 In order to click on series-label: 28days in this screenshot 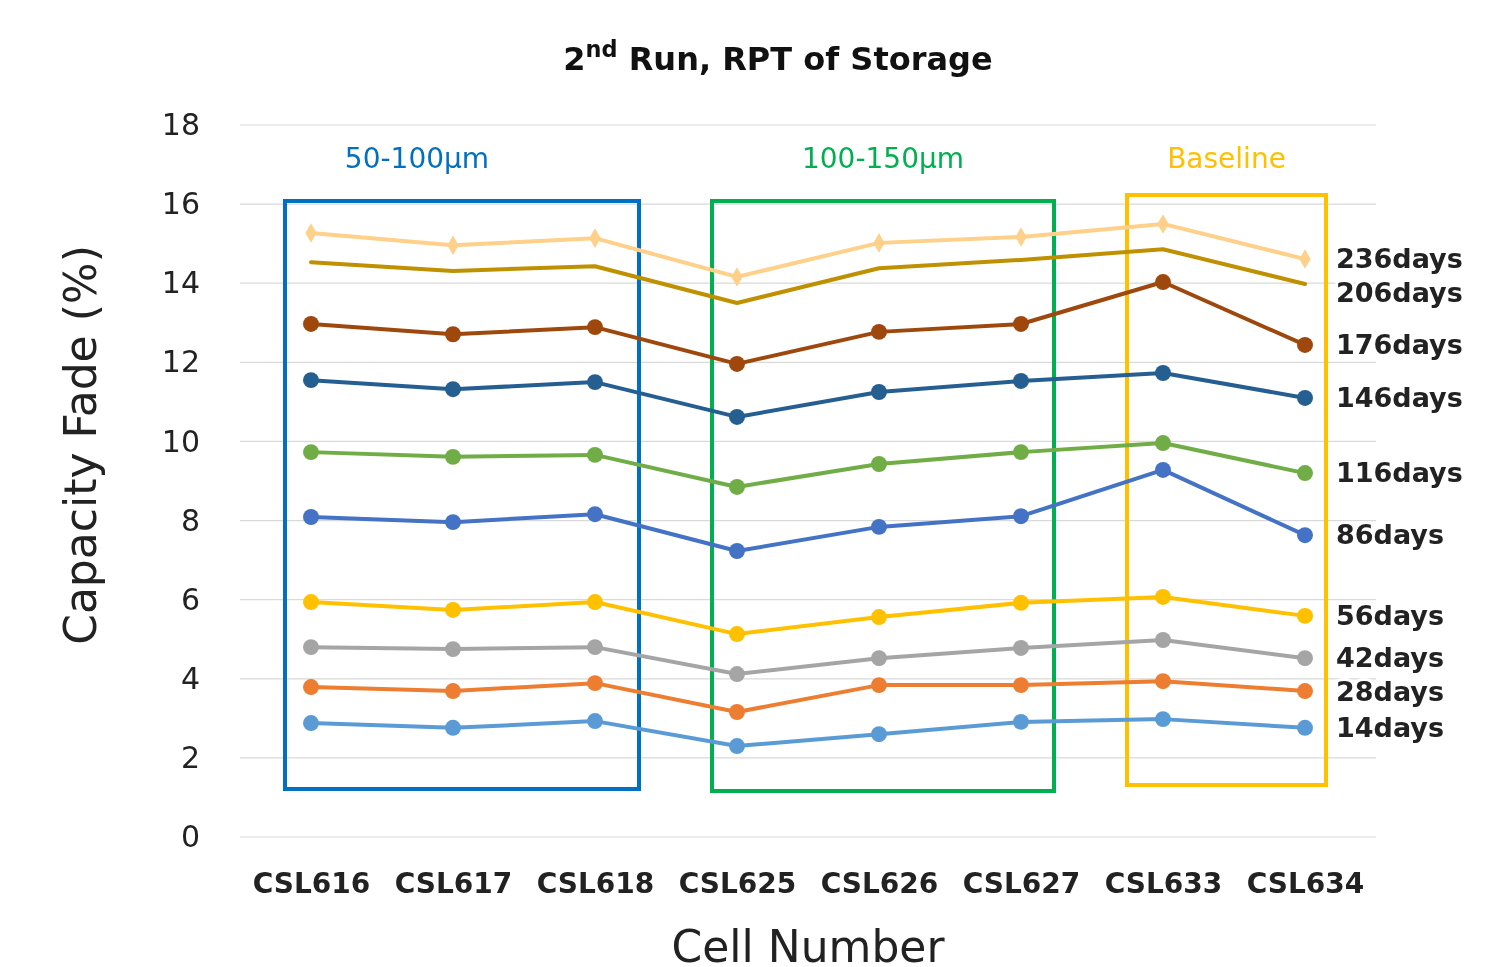, I will do `click(1390, 692)`.